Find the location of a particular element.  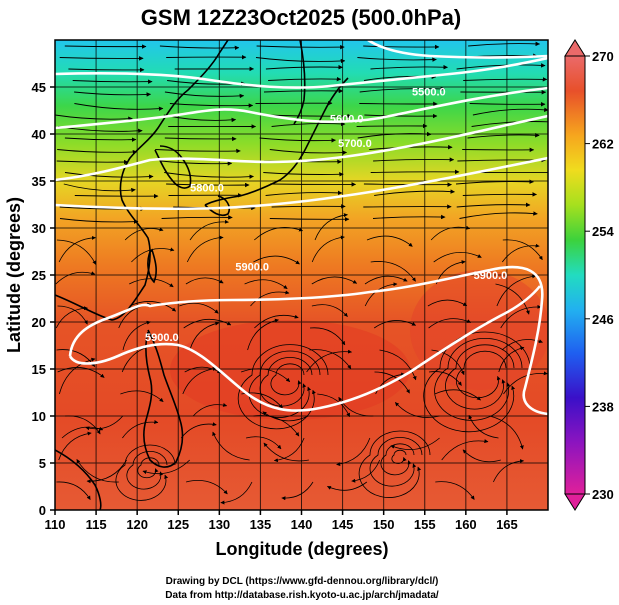

y-tick-label: 15 is located at coordinates (39, 369).